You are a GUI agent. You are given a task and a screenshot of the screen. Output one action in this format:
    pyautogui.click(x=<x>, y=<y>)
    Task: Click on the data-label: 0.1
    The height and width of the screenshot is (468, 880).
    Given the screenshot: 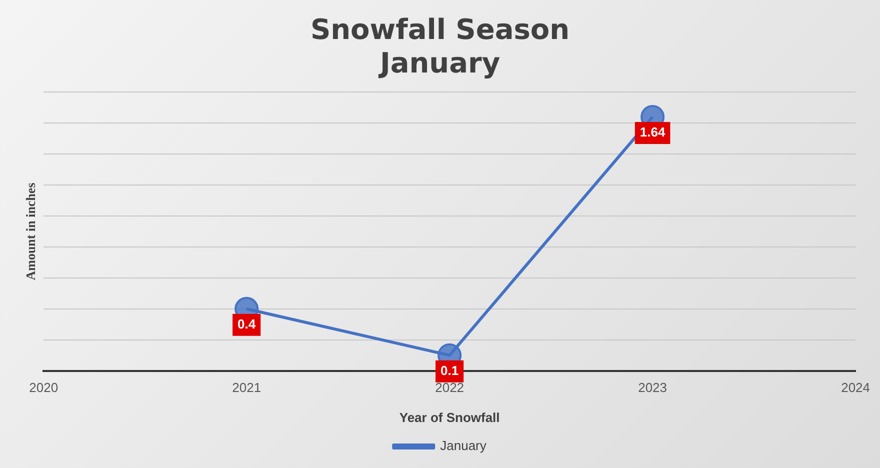 What is the action you would take?
    pyautogui.click(x=449, y=370)
    